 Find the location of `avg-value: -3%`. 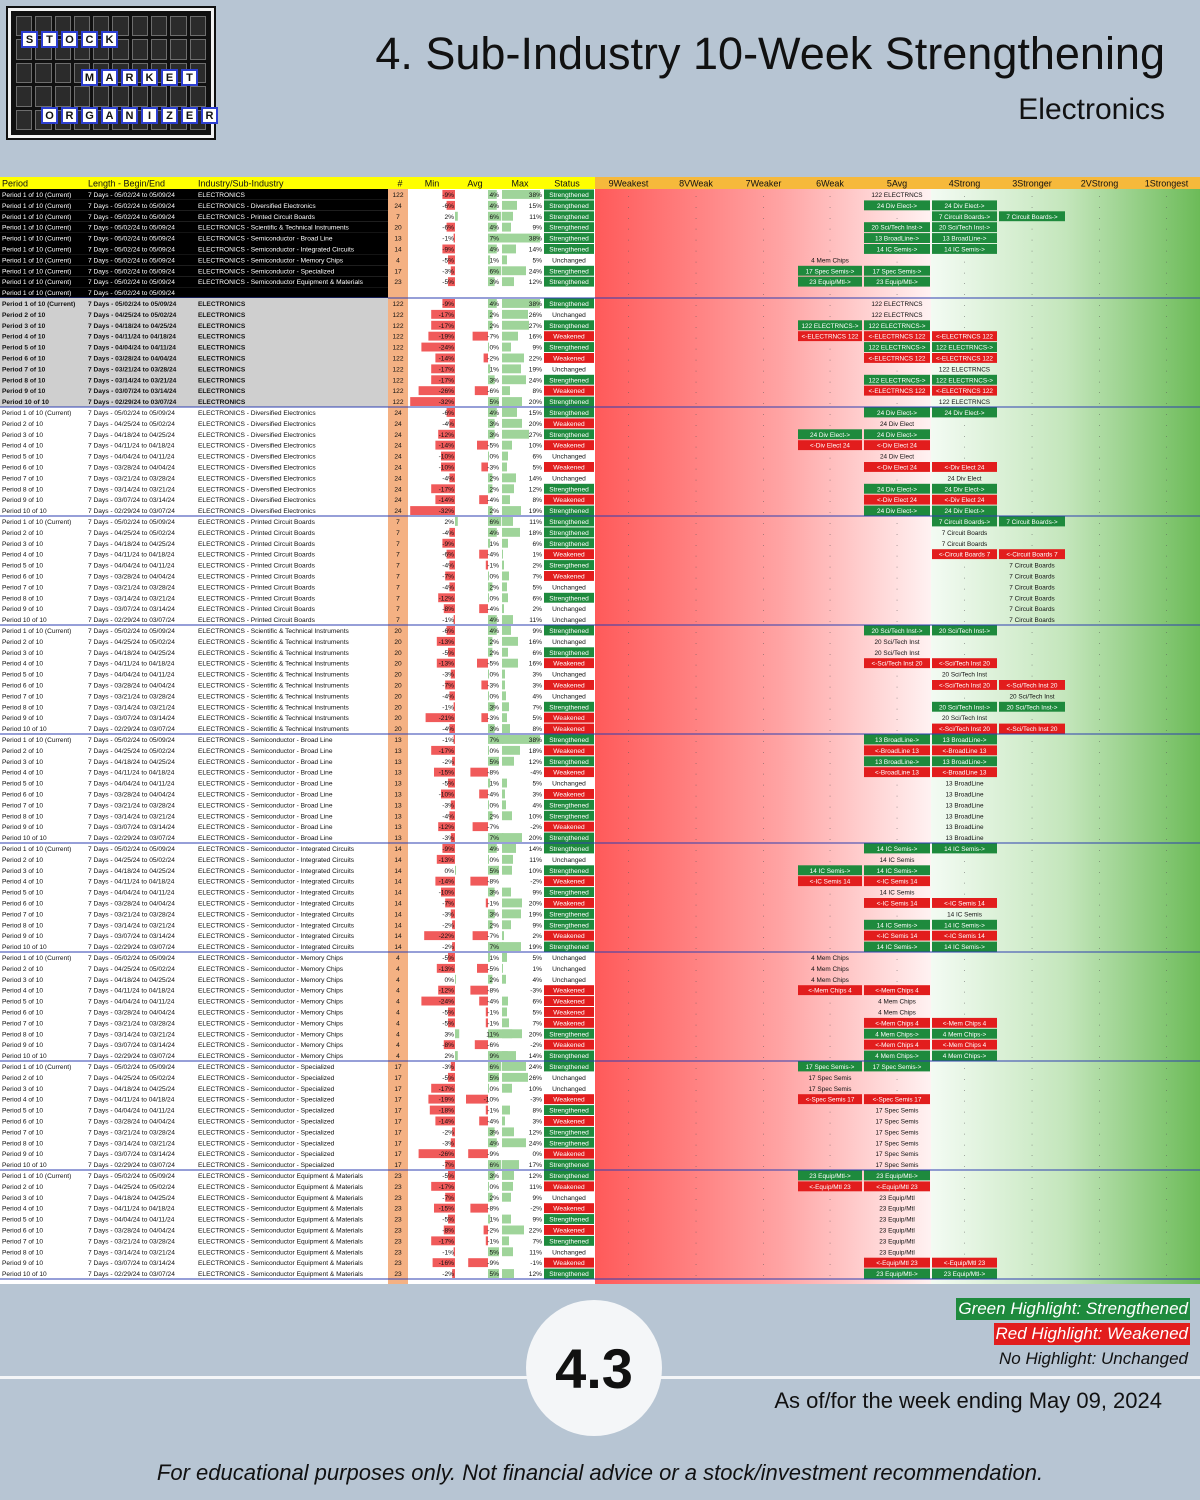

avg-value: -3% is located at coordinates (493, 468).